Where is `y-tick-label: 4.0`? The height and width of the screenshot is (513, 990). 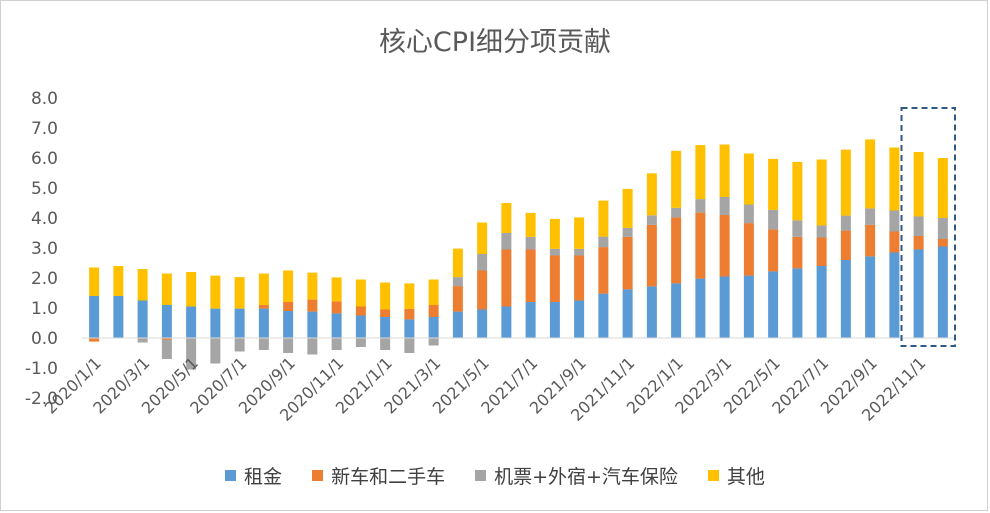 y-tick-label: 4.0 is located at coordinates (44, 219).